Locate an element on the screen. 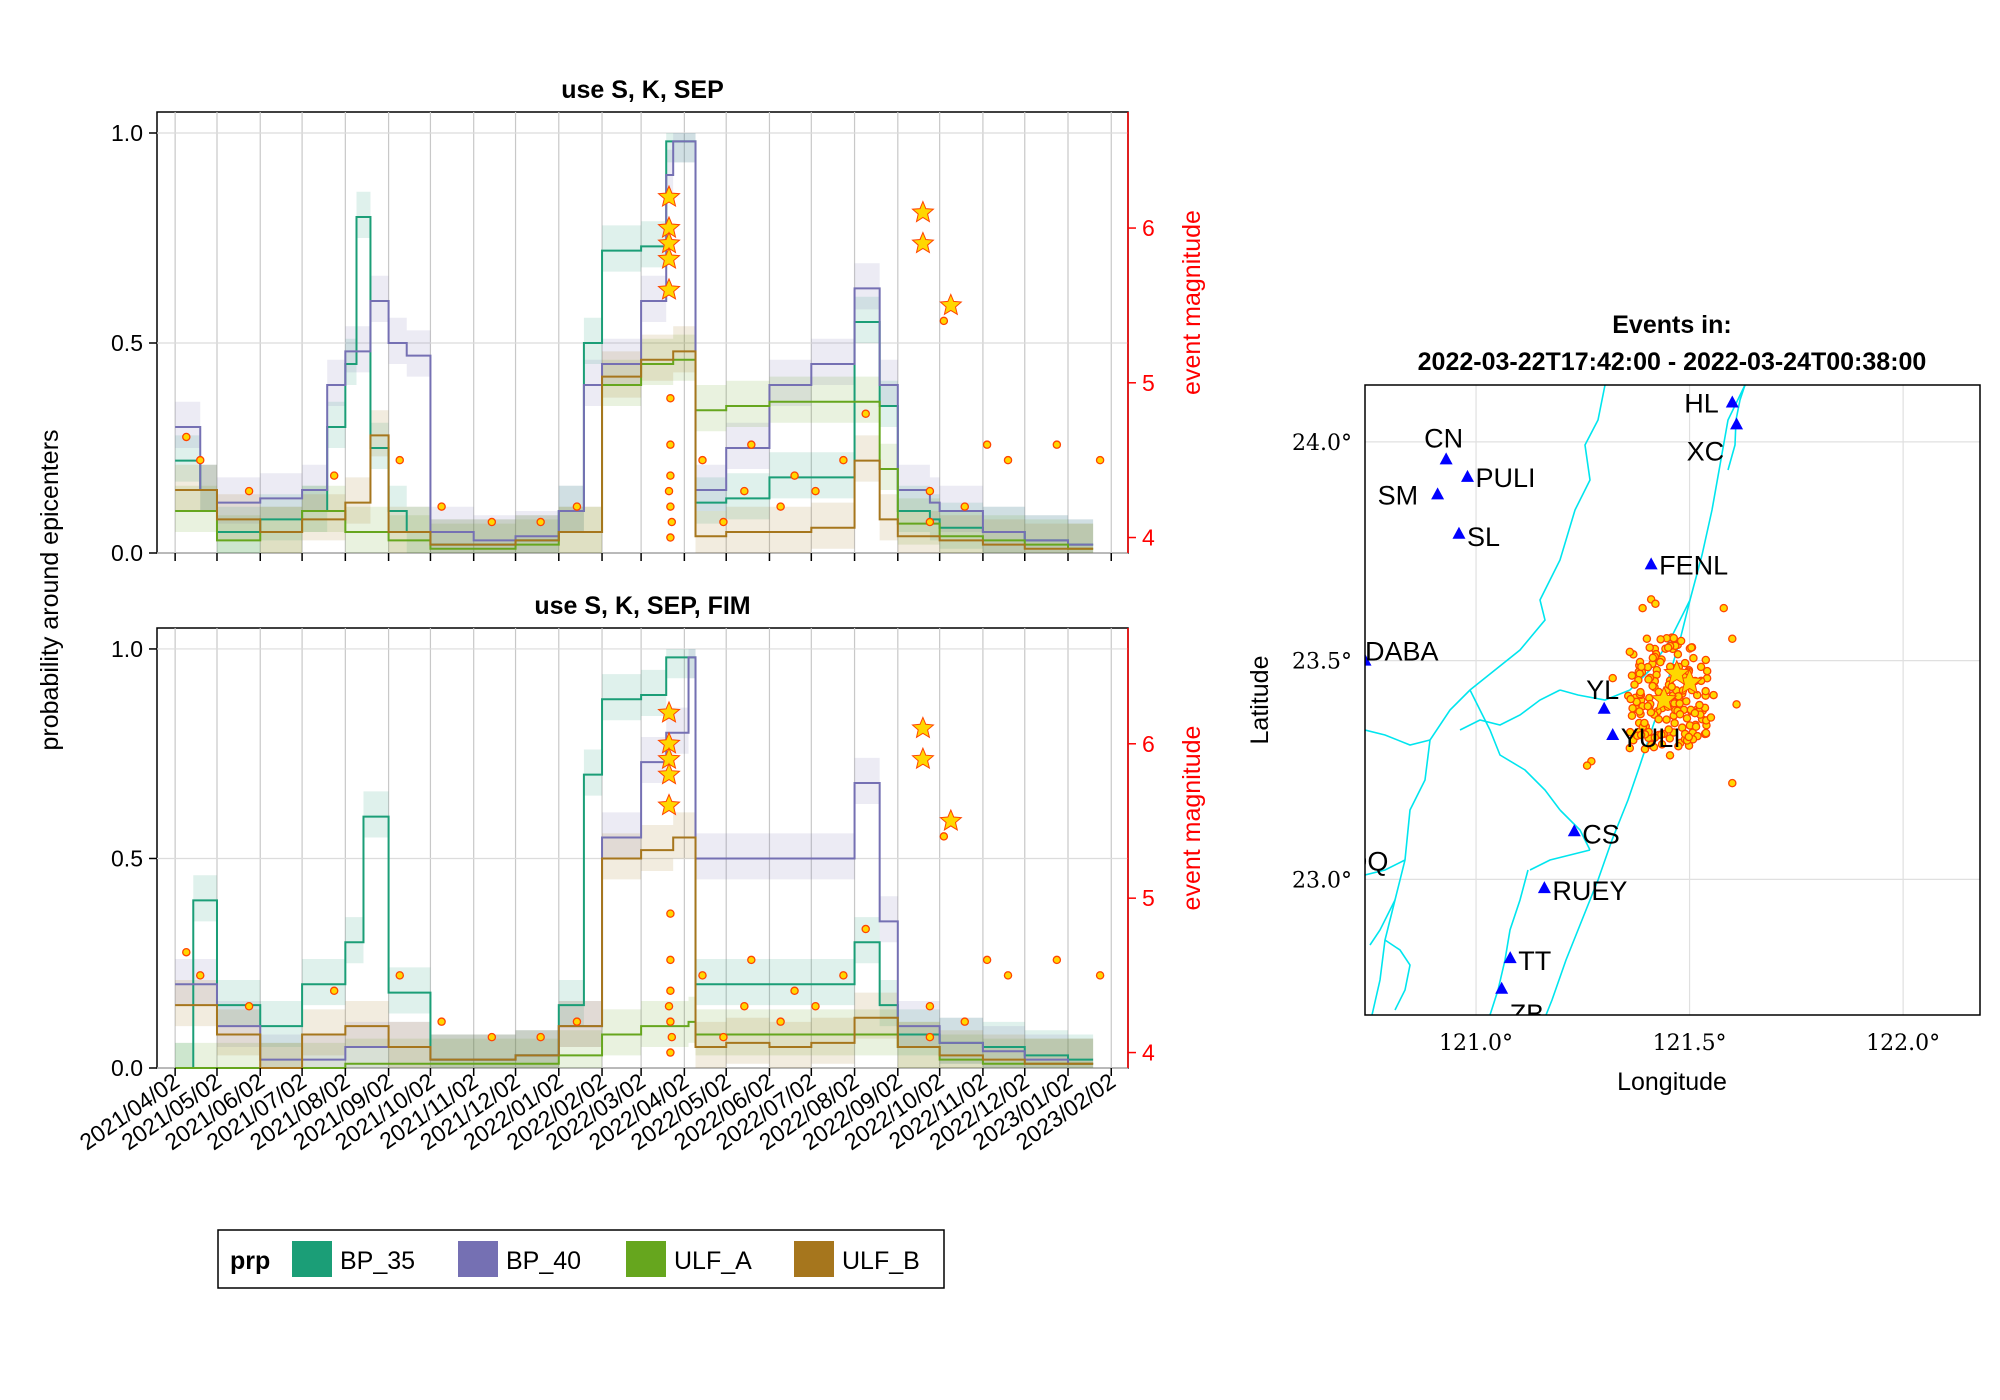 The image size is (2000, 1400). map-y-tick-label: 23.0° is located at coordinates (1322, 880).